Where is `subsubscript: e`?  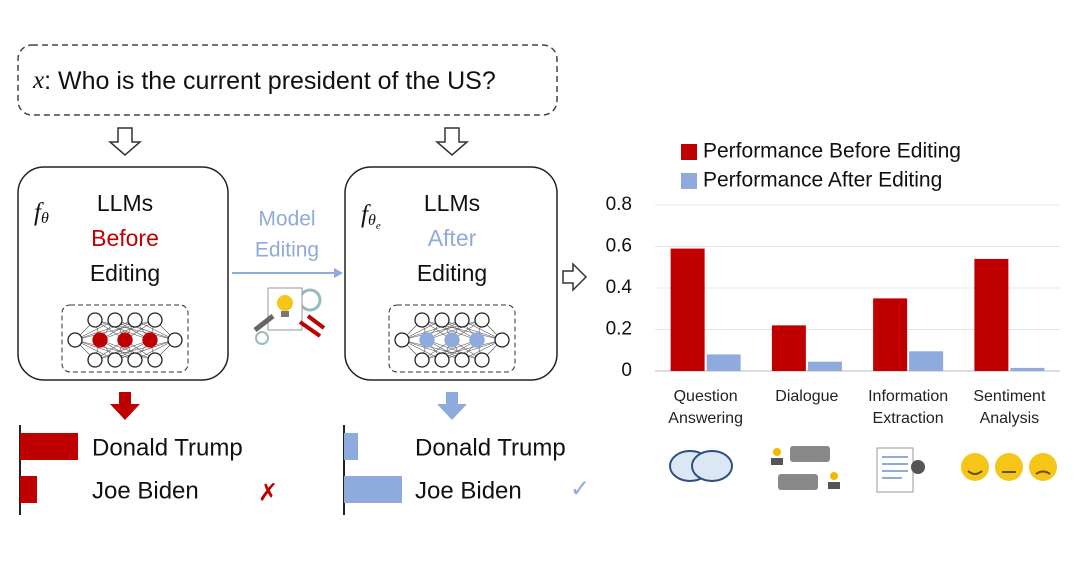
subsubscript: e is located at coordinates (378, 226).